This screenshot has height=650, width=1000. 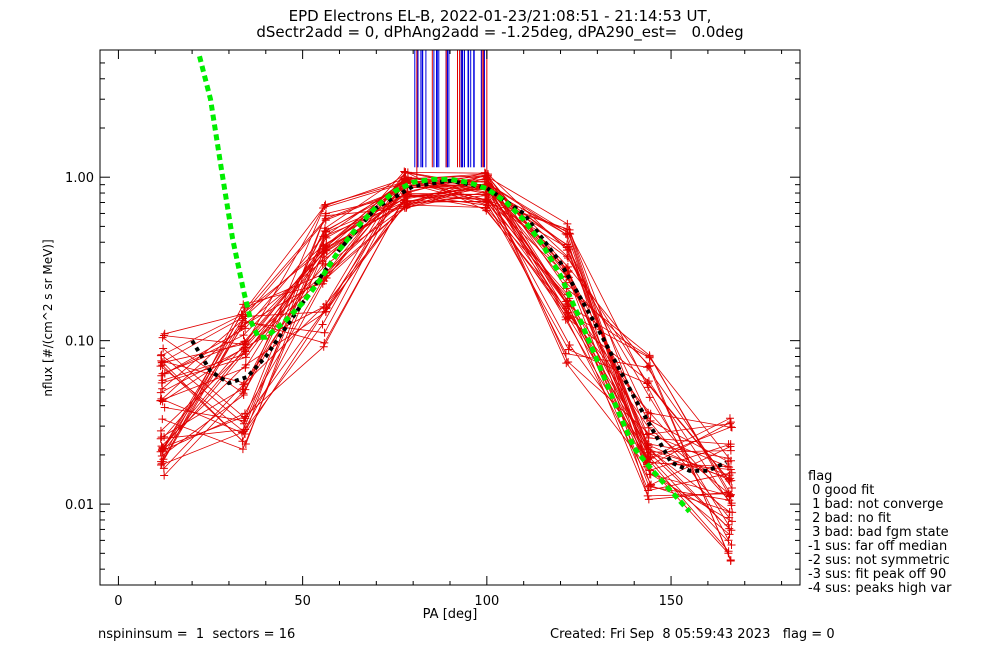 What do you see at coordinates (671, 601) in the screenshot?
I see `x-tick-label: 150` at bounding box center [671, 601].